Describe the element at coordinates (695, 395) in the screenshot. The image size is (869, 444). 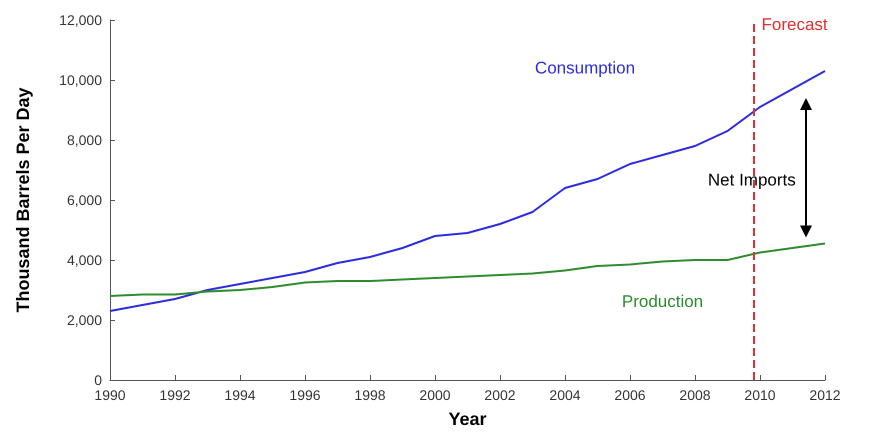
I see `x-tick-label: 2008` at that location.